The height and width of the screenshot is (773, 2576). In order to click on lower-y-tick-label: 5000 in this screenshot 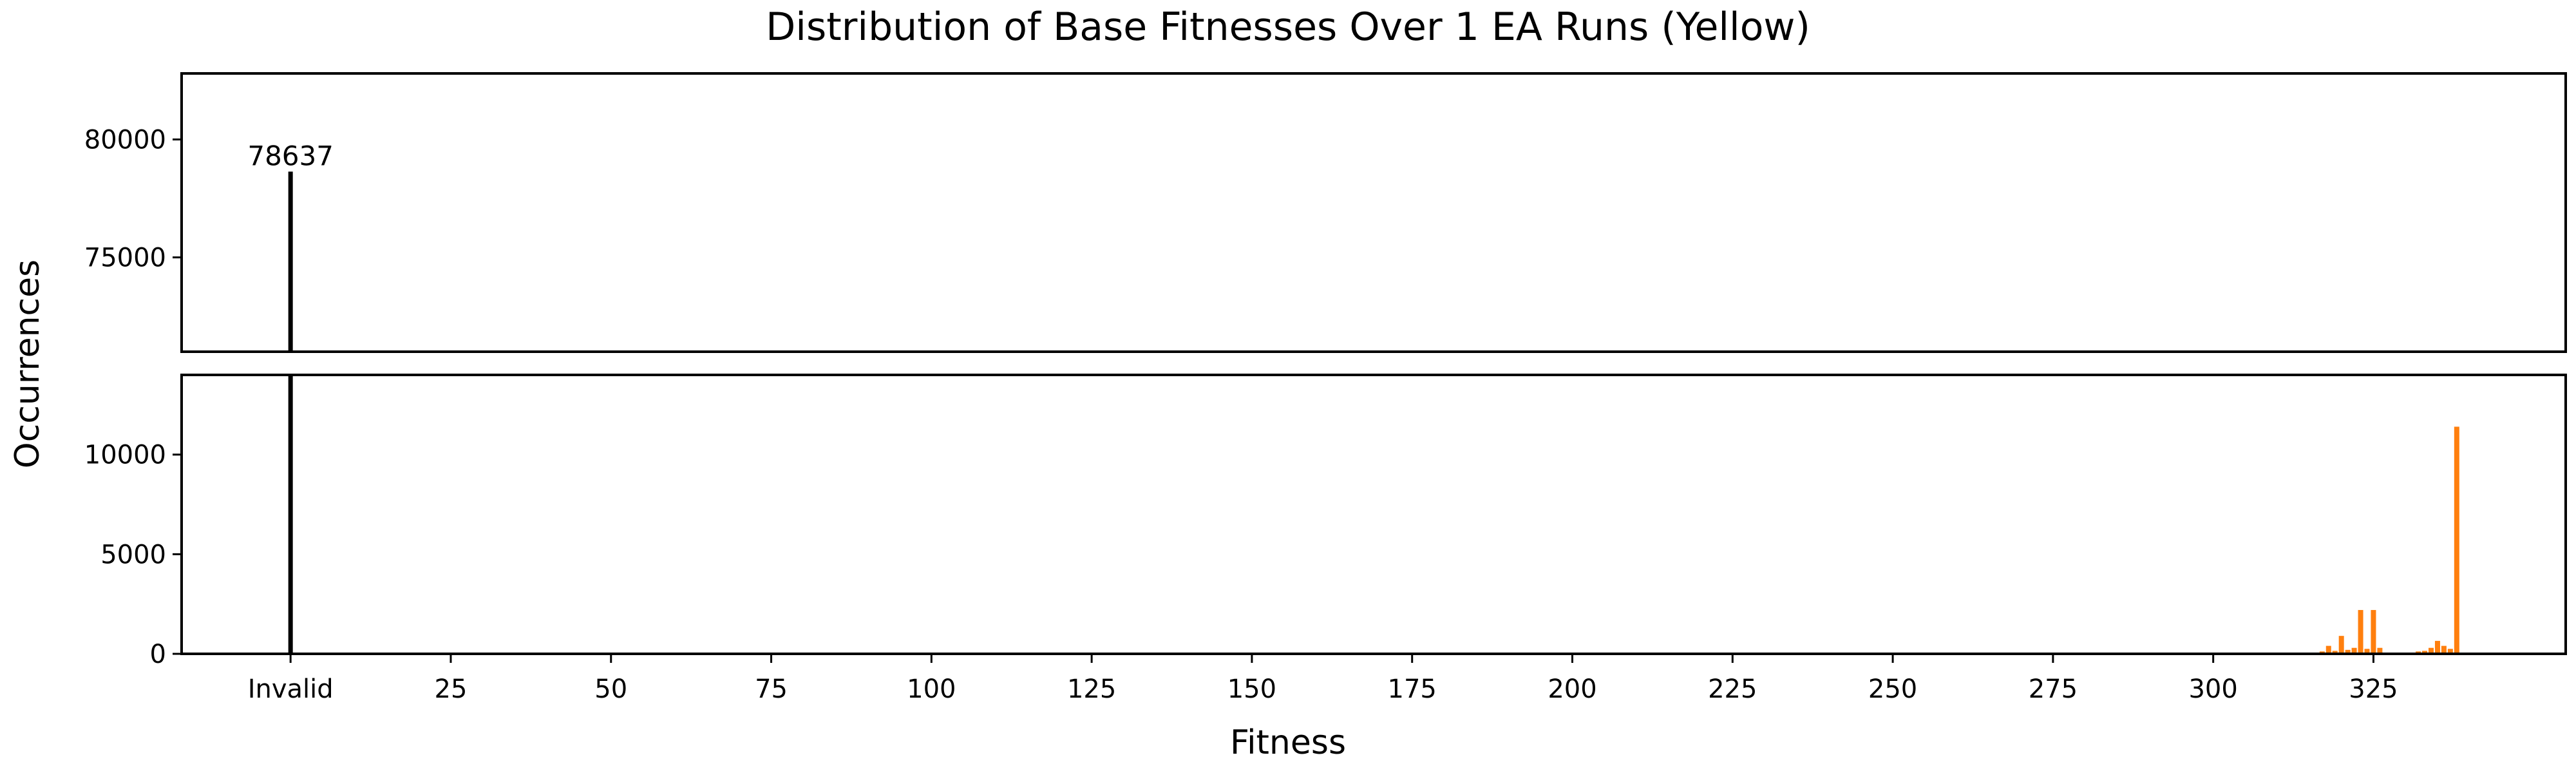, I will do `click(133, 554)`.